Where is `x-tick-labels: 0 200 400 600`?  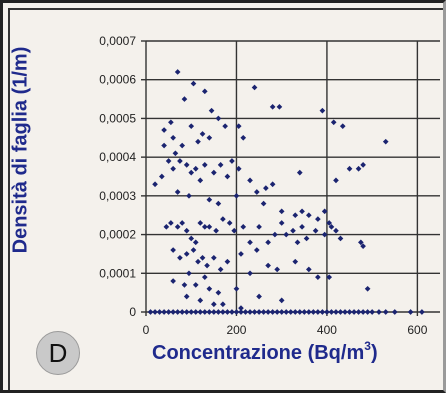 x-tick-labels: 0 200 400 600 is located at coordinates (285, 330).